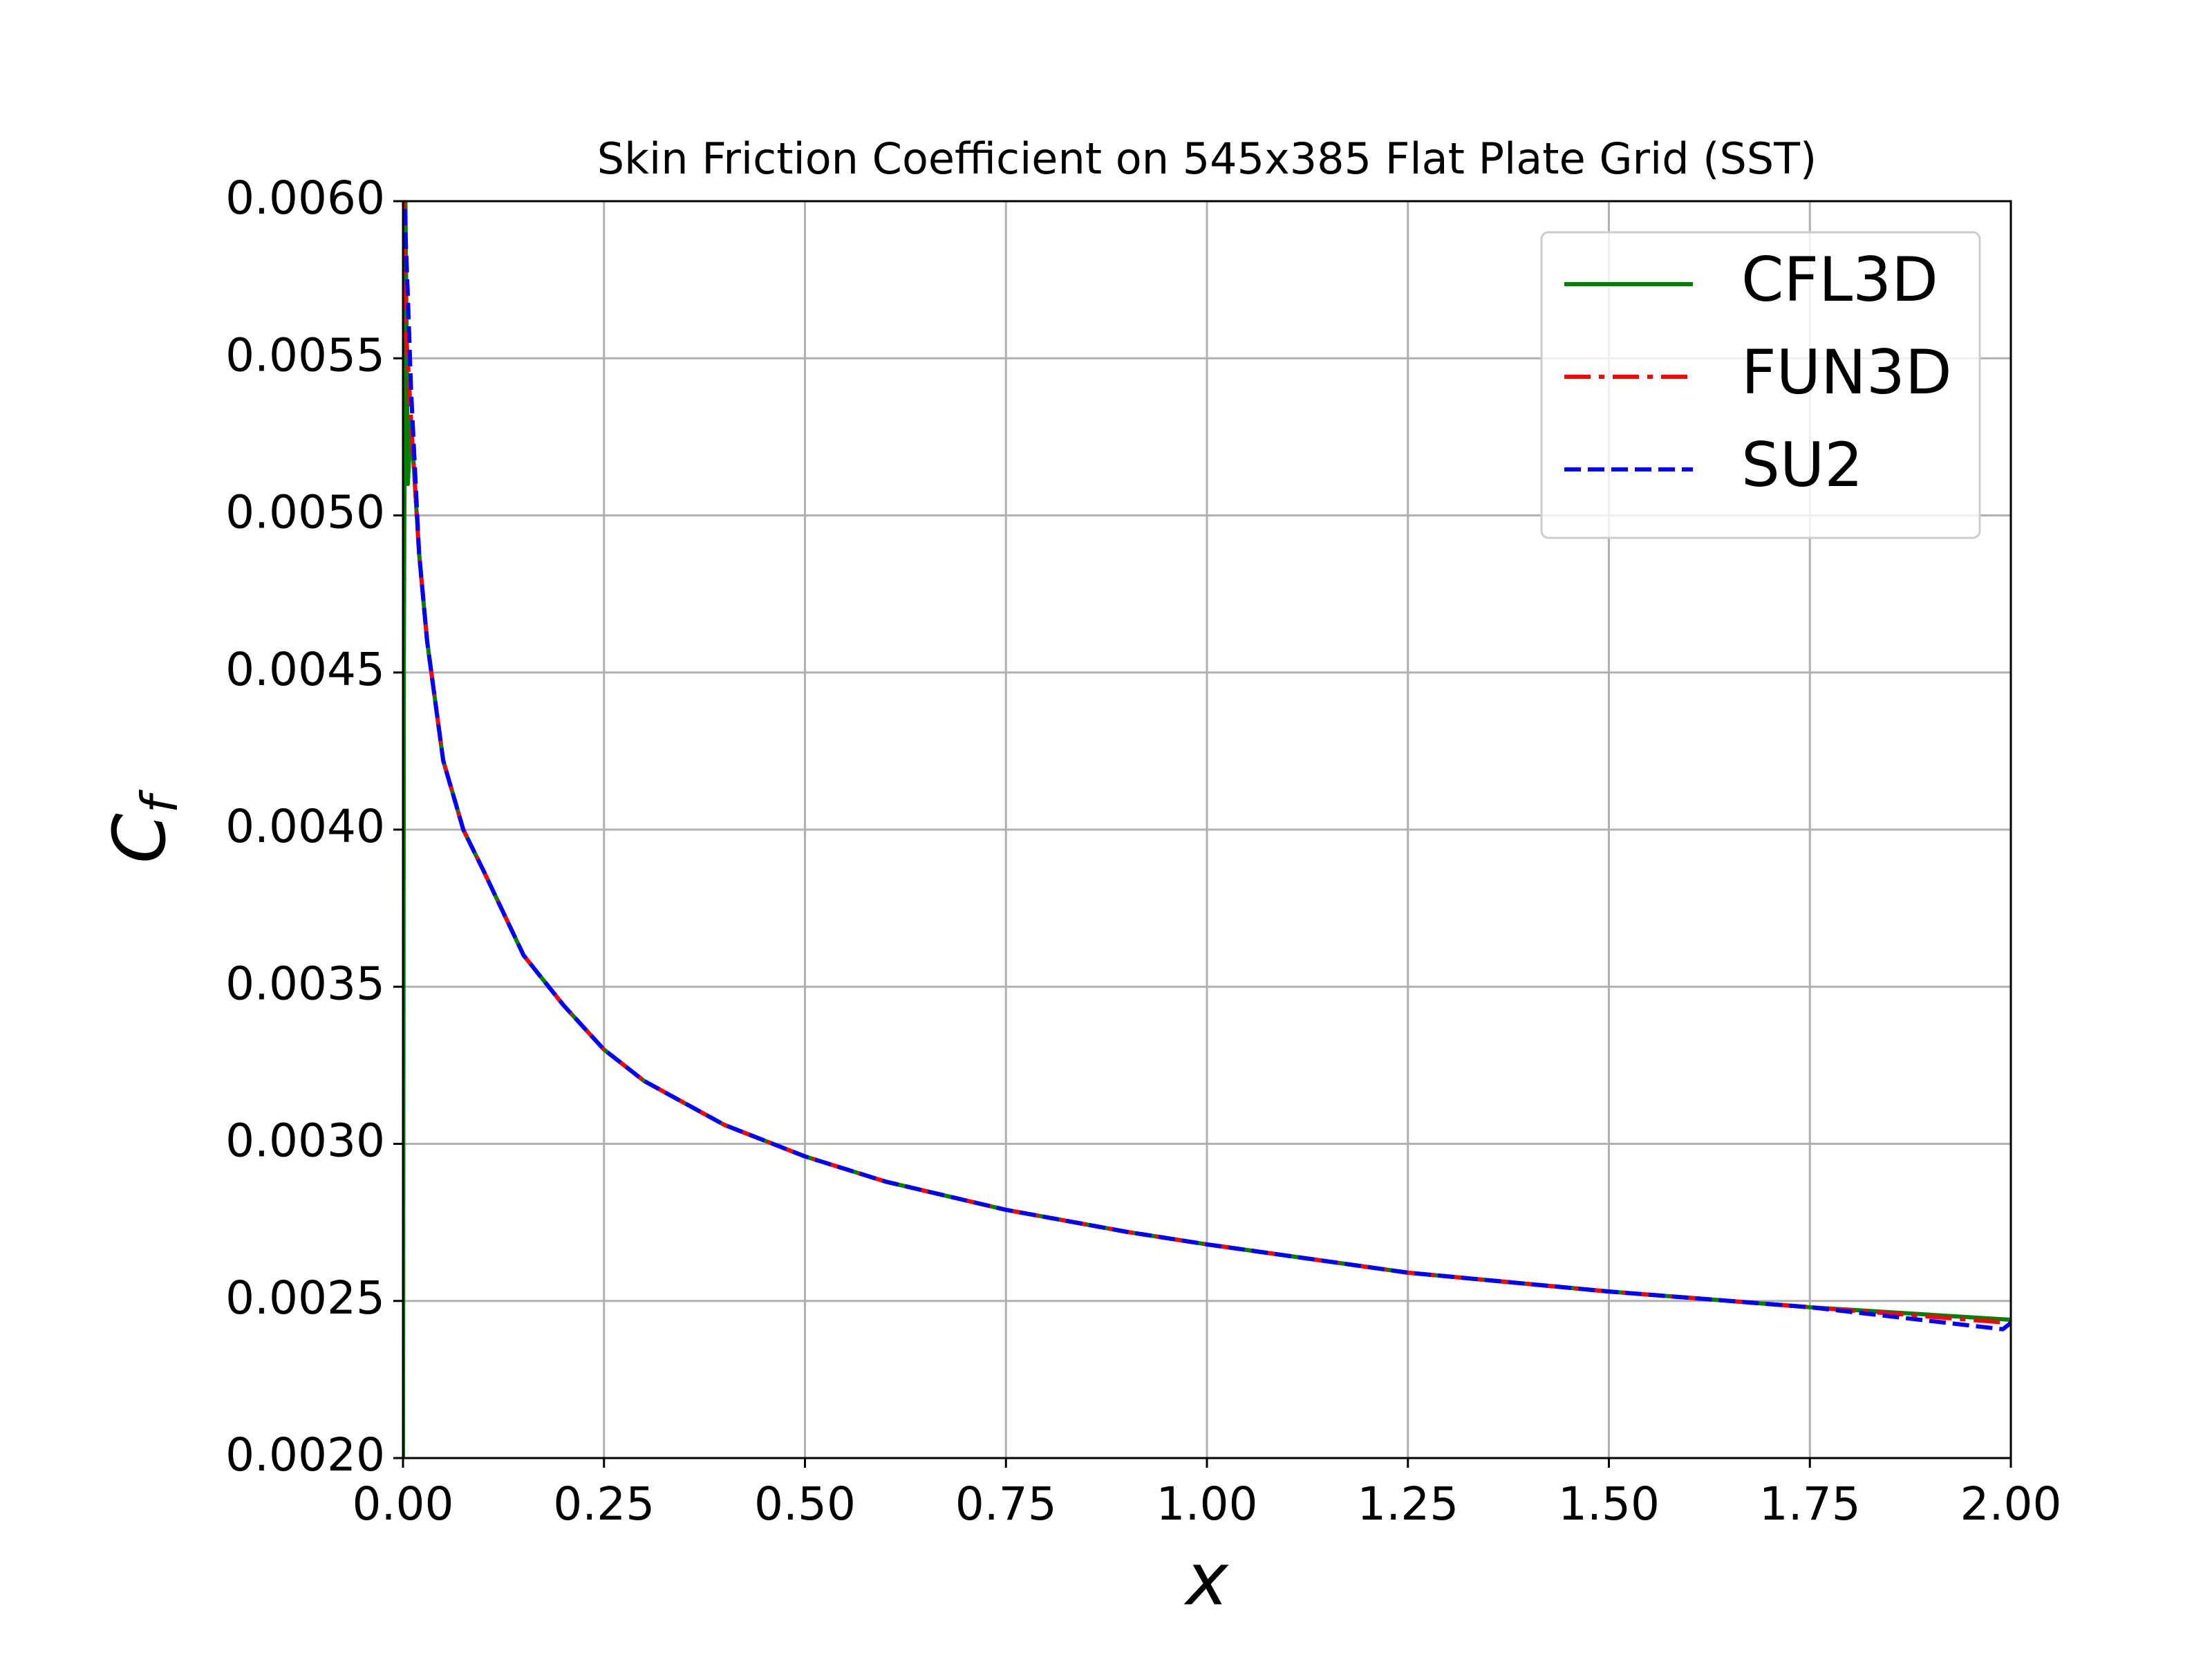 This screenshot has height=1662, width=2212. What do you see at coordinates (1846, 373) in the screenshot?
I see `legend-label: FUN3D` at bounding box center [1846, 373].